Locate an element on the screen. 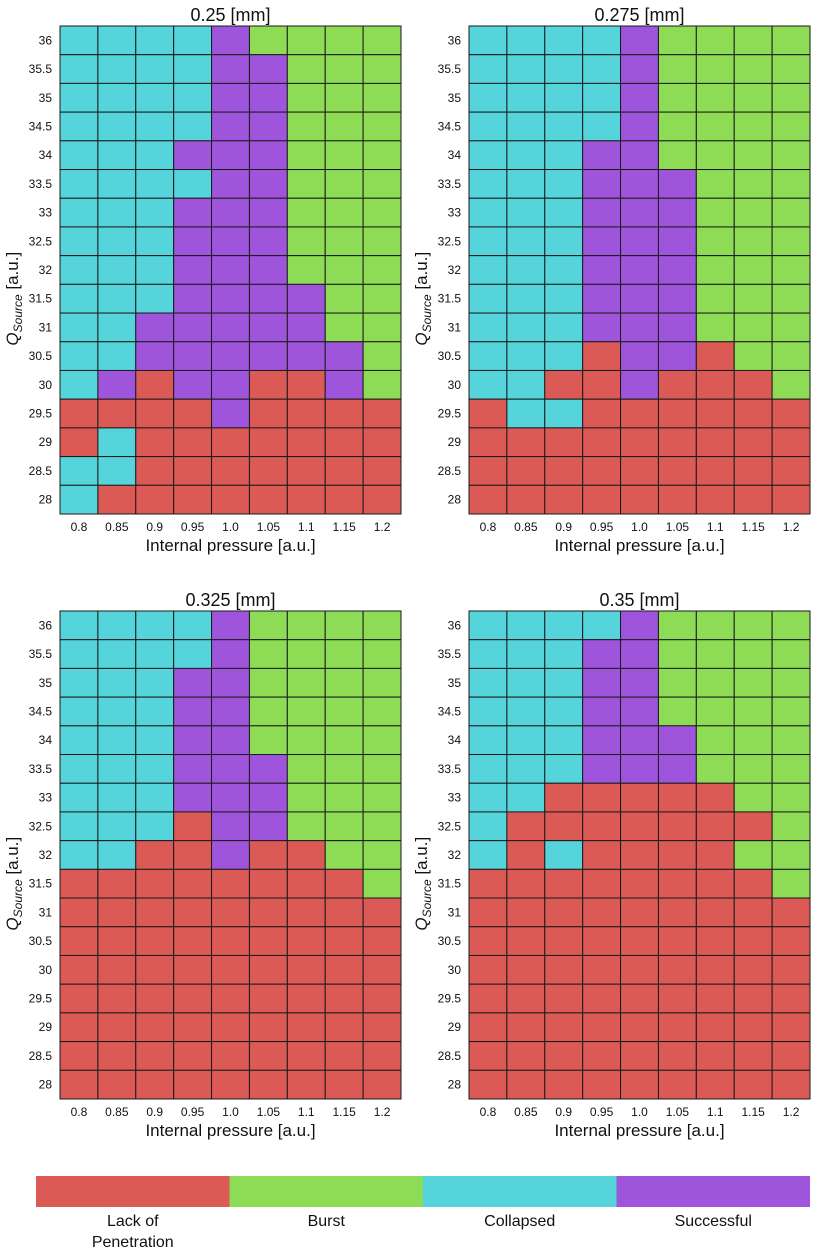  y-tick-label: 33.5 is located at coordinates (450, 769).